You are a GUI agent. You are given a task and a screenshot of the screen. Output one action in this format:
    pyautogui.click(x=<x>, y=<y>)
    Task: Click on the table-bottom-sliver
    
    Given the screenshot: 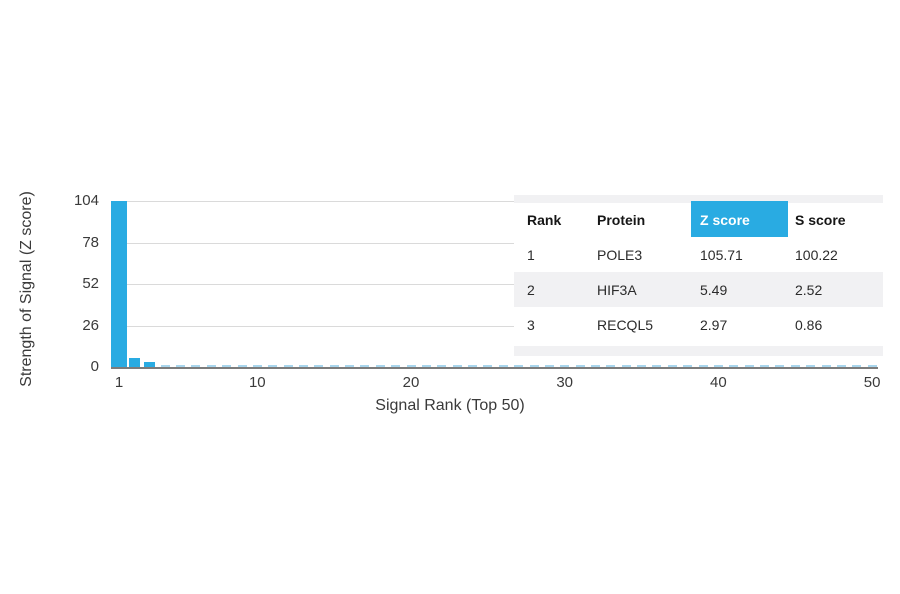 What is the action you would take?
    pyautogui.click(x=698, y=351)
    